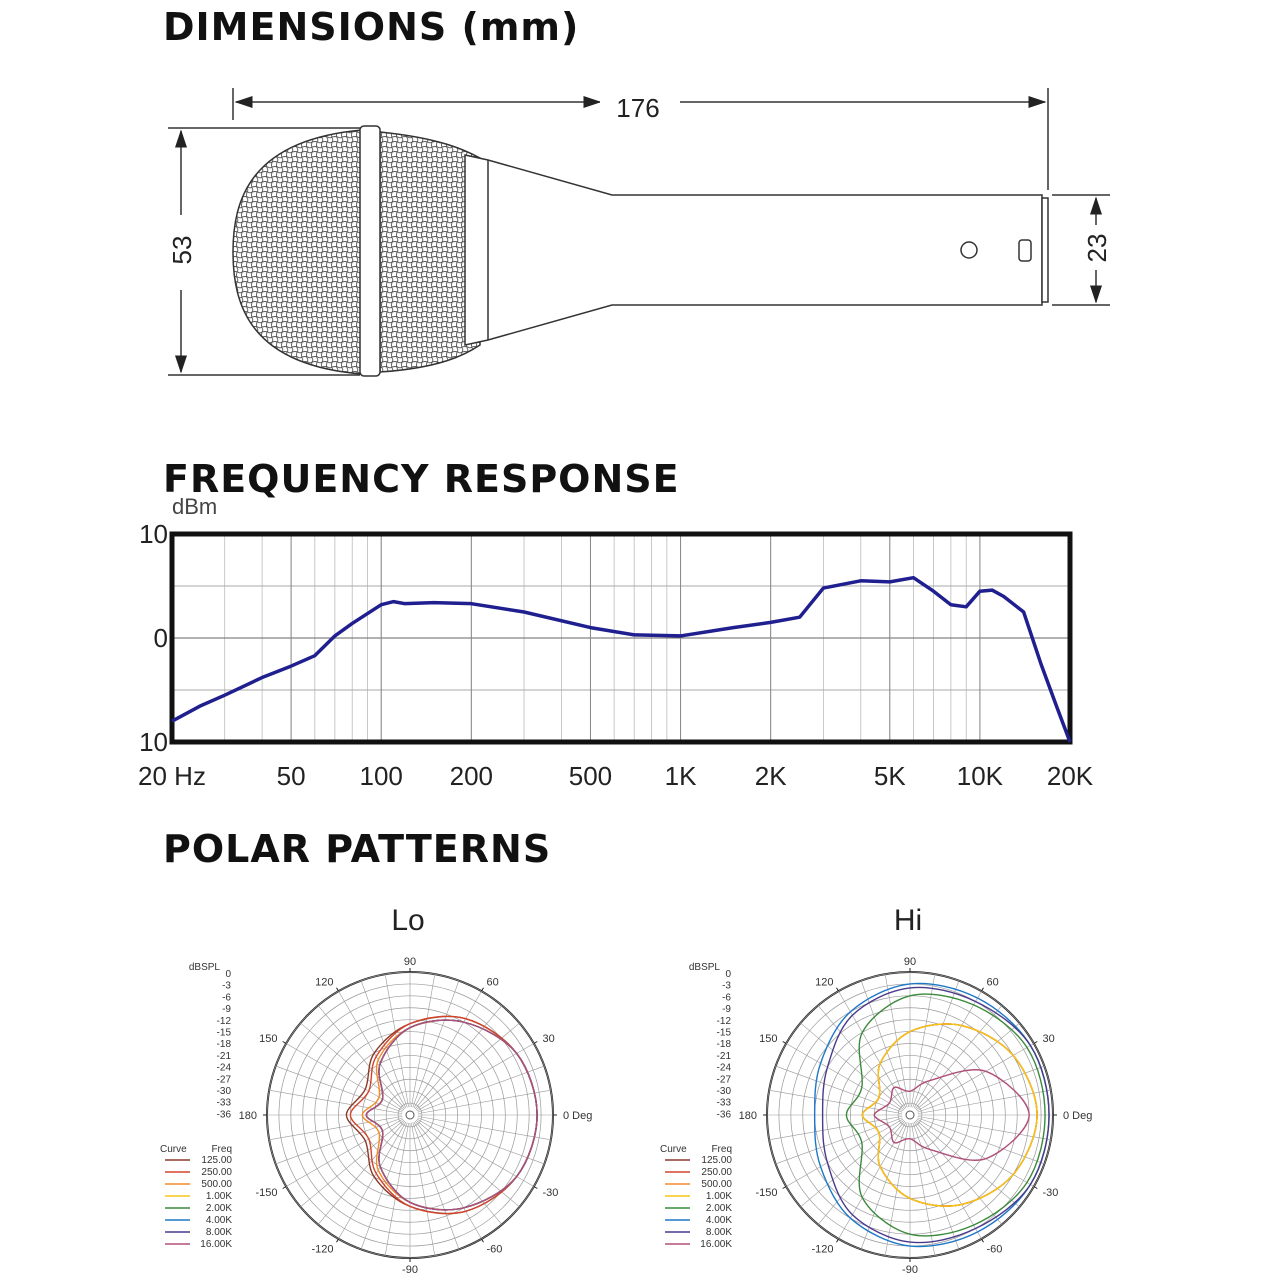  What do you see at coordinates (421, 479) in the screenshot?
I see `section-title: FREQUENCY RESPONSE` at bounding box center [421, 479].